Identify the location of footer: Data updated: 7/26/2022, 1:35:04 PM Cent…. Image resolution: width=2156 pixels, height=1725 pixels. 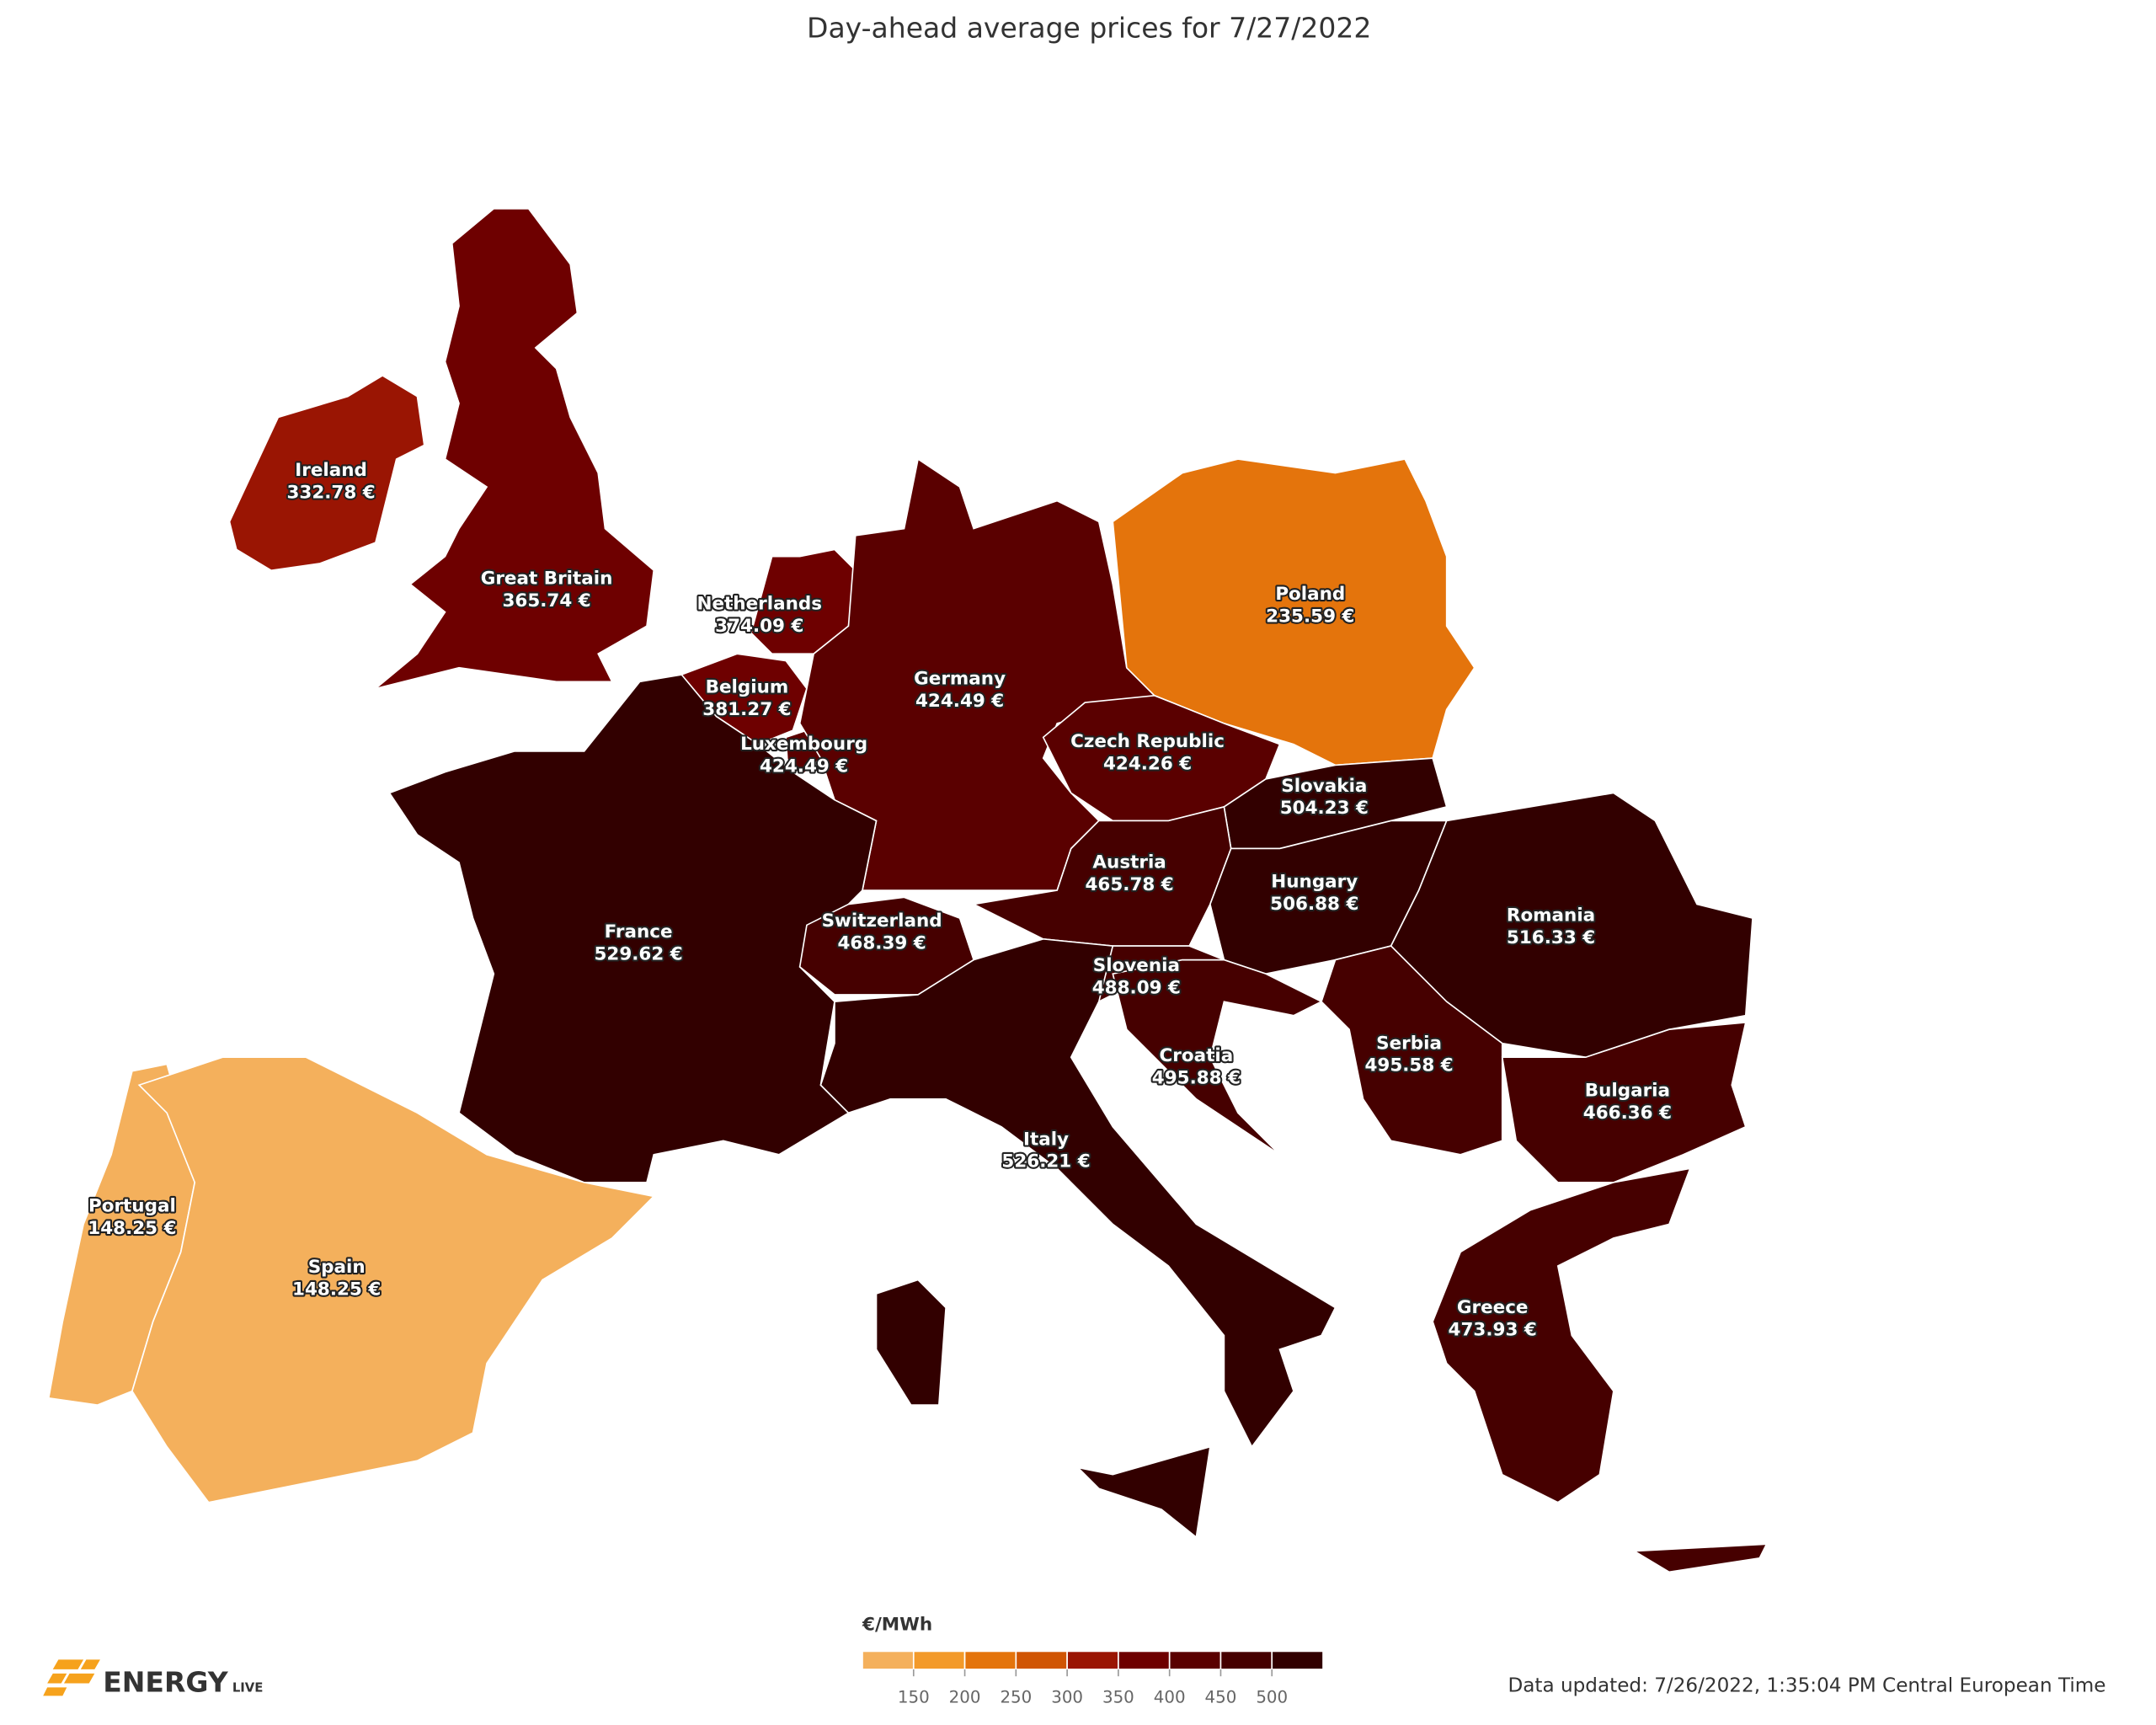
(1806, 1685).